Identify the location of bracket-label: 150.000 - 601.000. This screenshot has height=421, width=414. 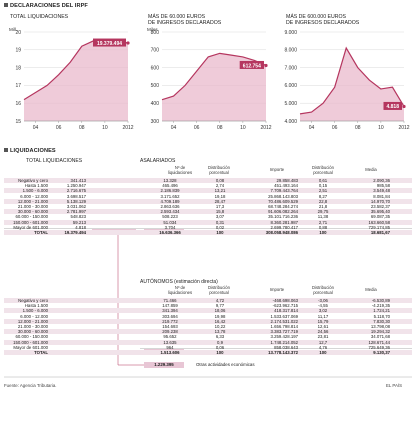
(30, 222).